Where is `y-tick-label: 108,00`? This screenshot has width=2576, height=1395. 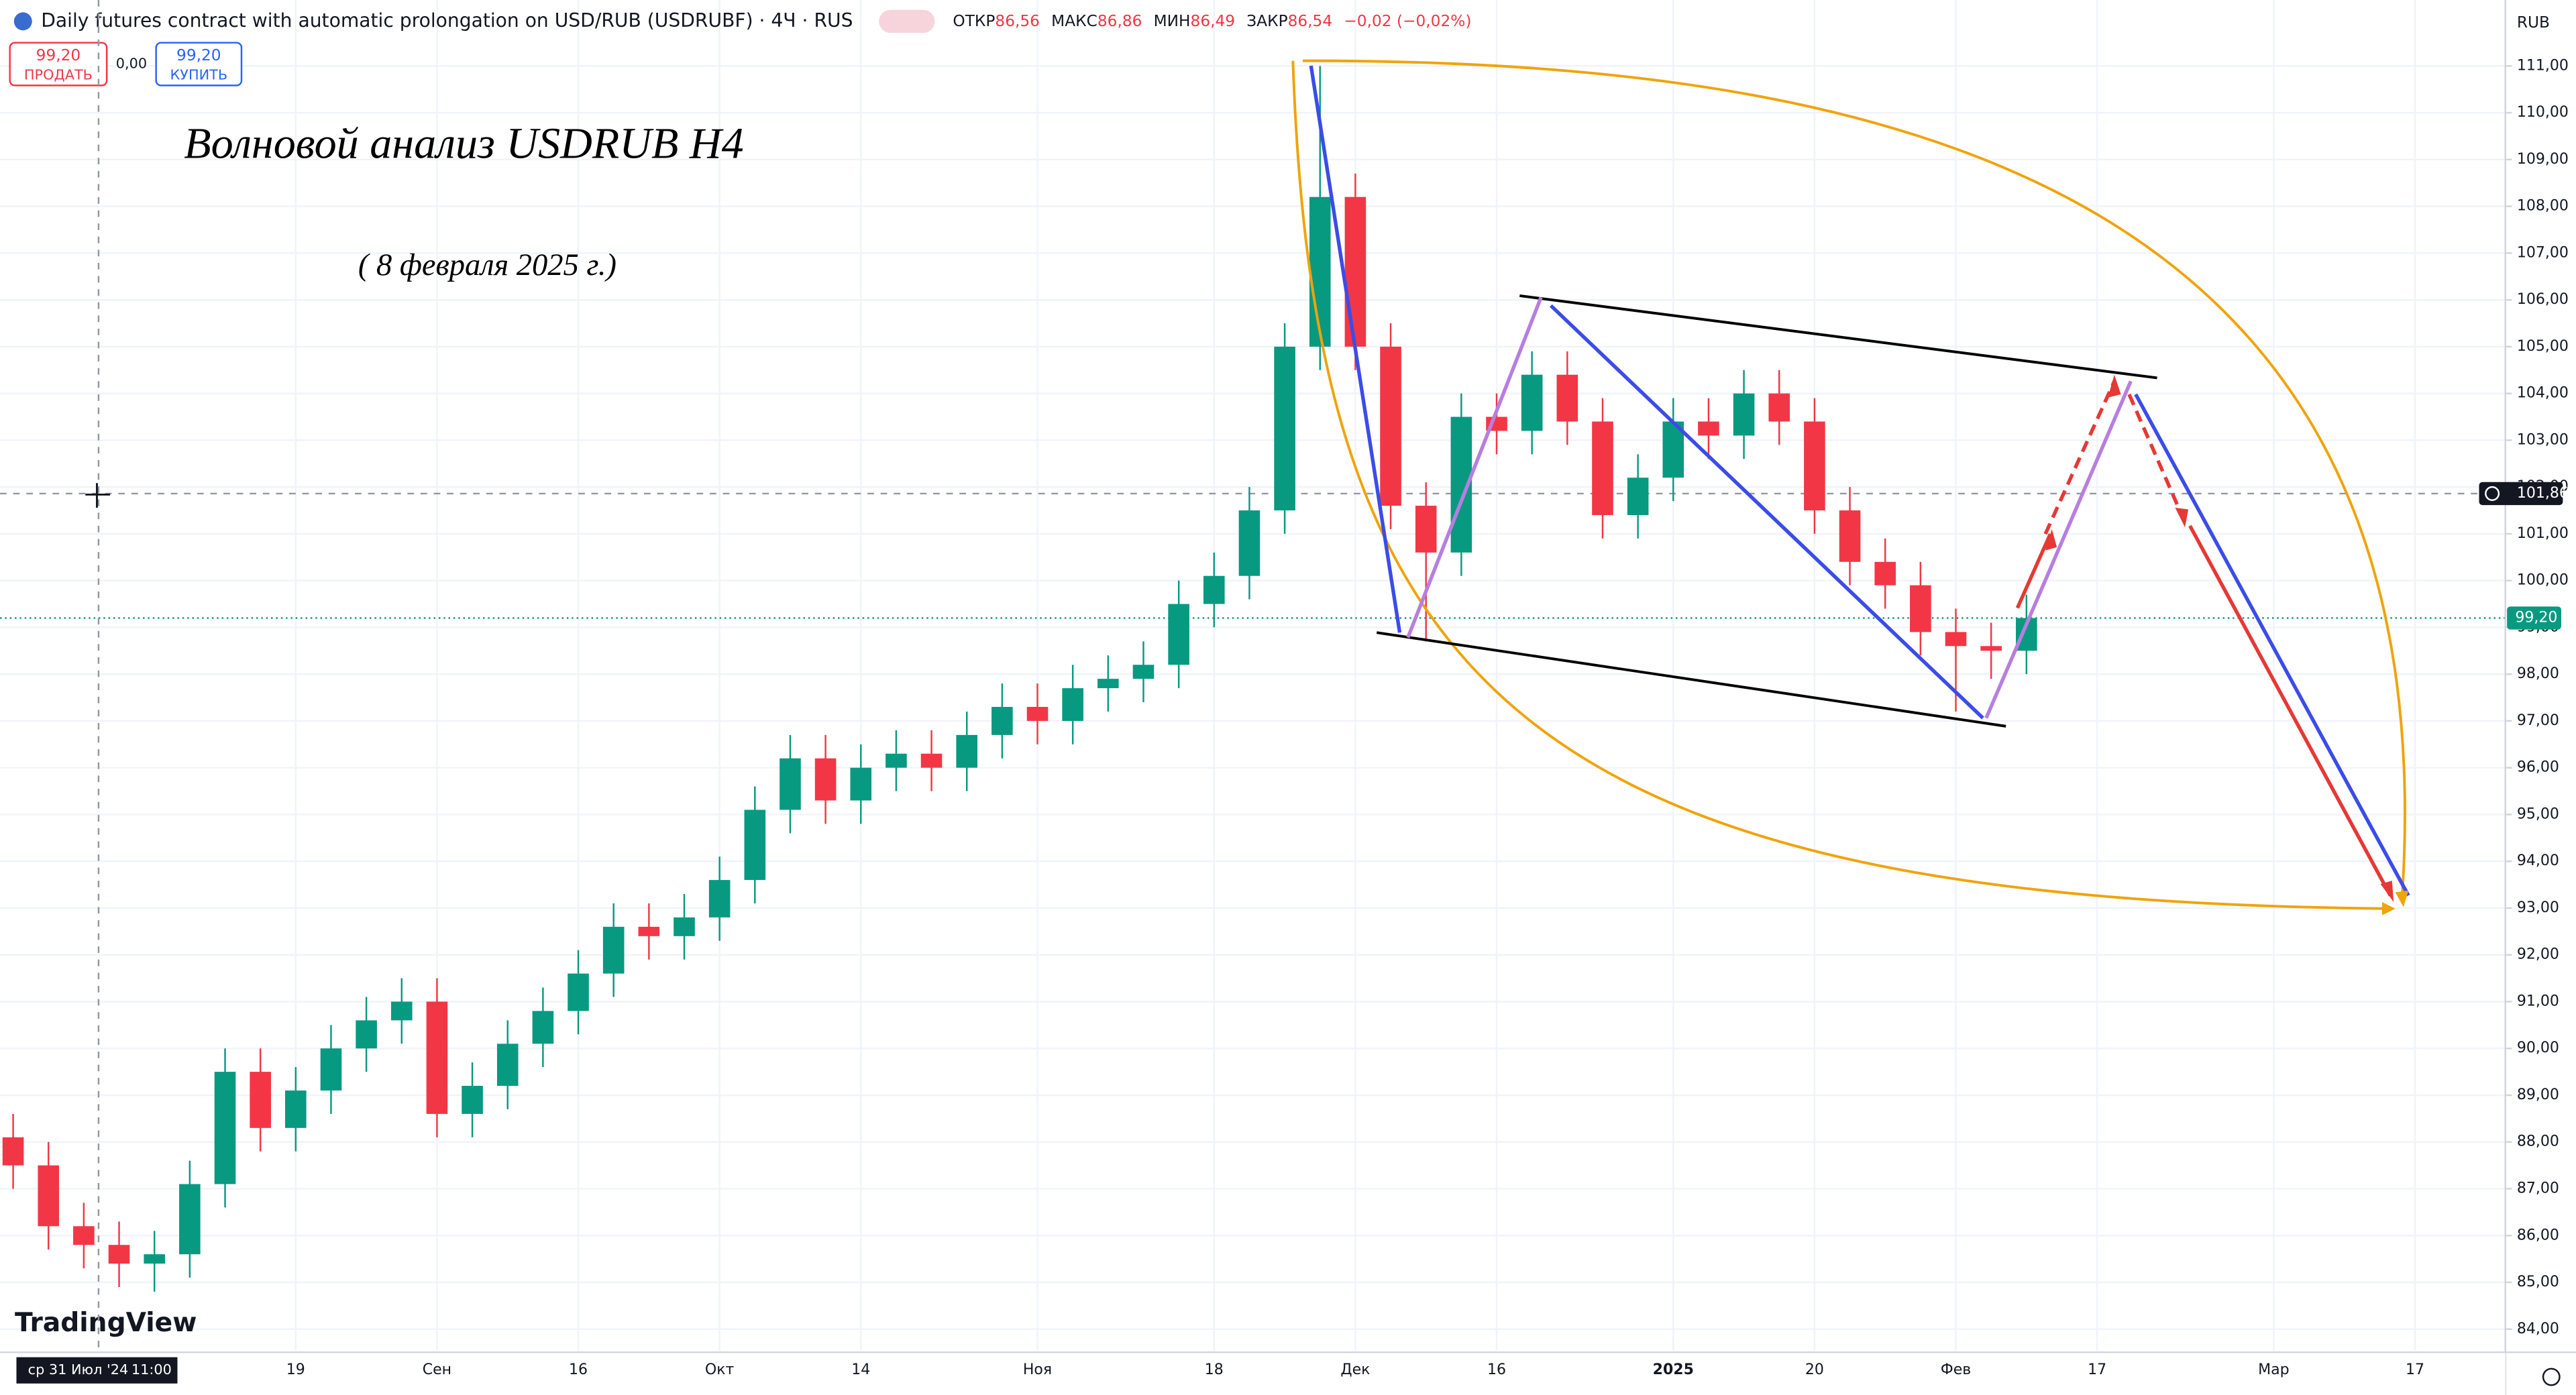
y-tick-label: 108,00 is located at coordinates (2543, 206).